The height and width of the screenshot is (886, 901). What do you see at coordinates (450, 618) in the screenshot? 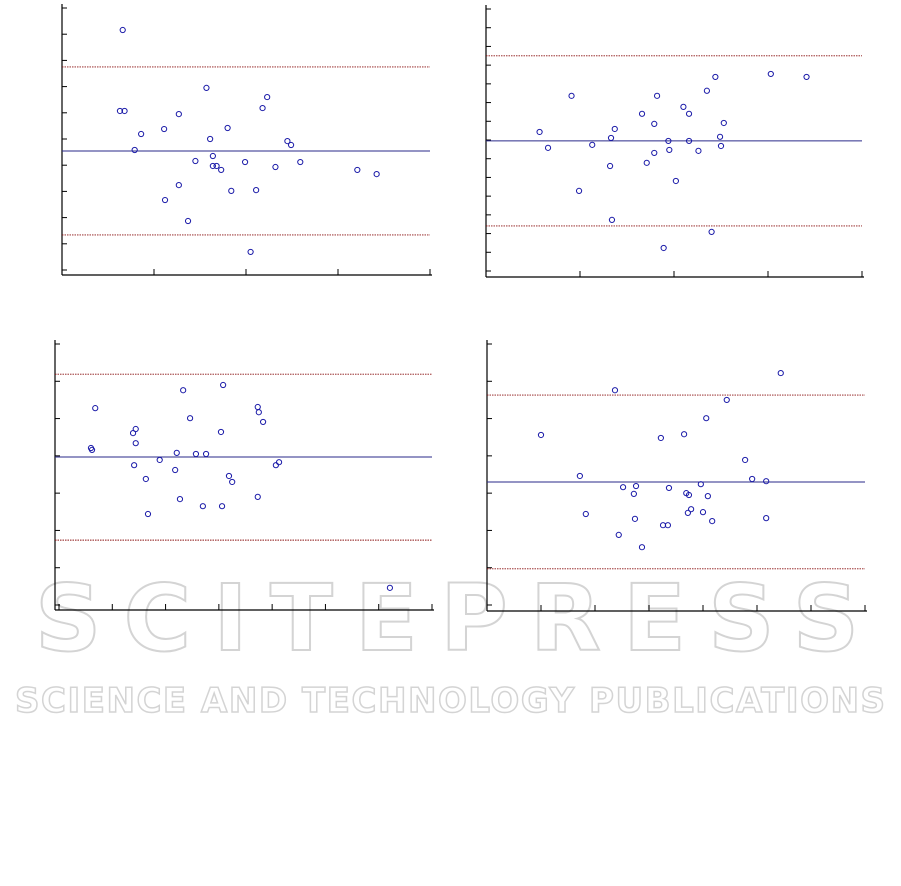
I see `watermark-title: SCITEPRESS` at bounding box center [450, 618].